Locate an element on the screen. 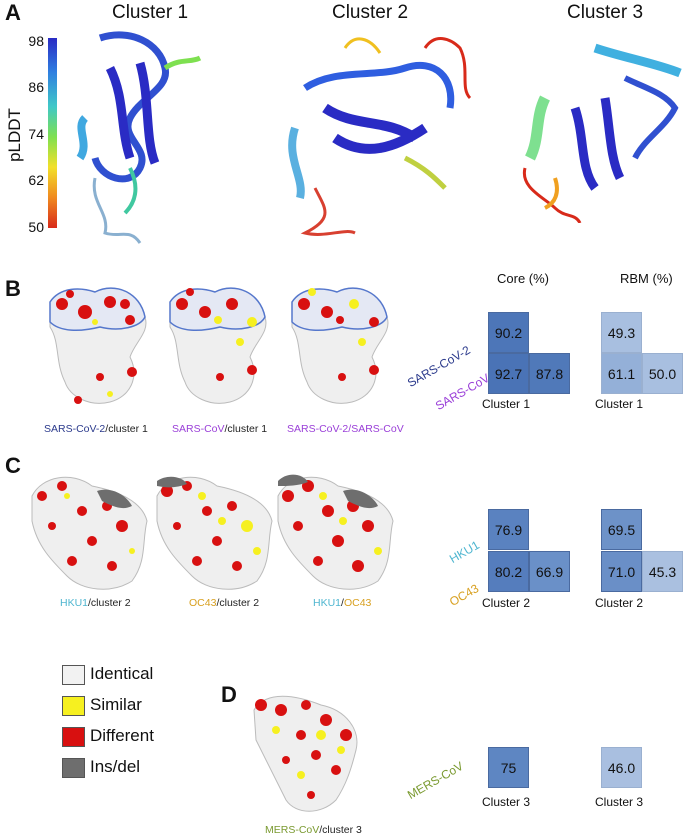 The width and height of the screenshot is (700, 838). rbm-cell: 46.0 is located at coordinates (621, 767).